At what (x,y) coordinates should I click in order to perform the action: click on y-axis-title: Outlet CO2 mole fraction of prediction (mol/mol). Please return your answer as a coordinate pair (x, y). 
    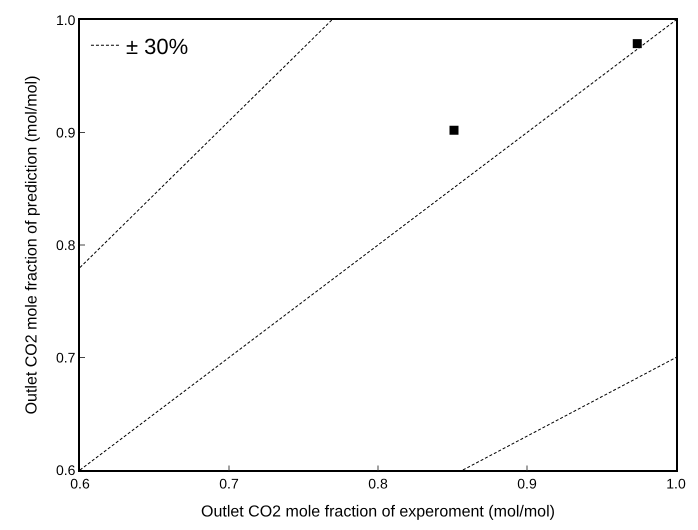
    Looking at the image, I should click on (31, 245).